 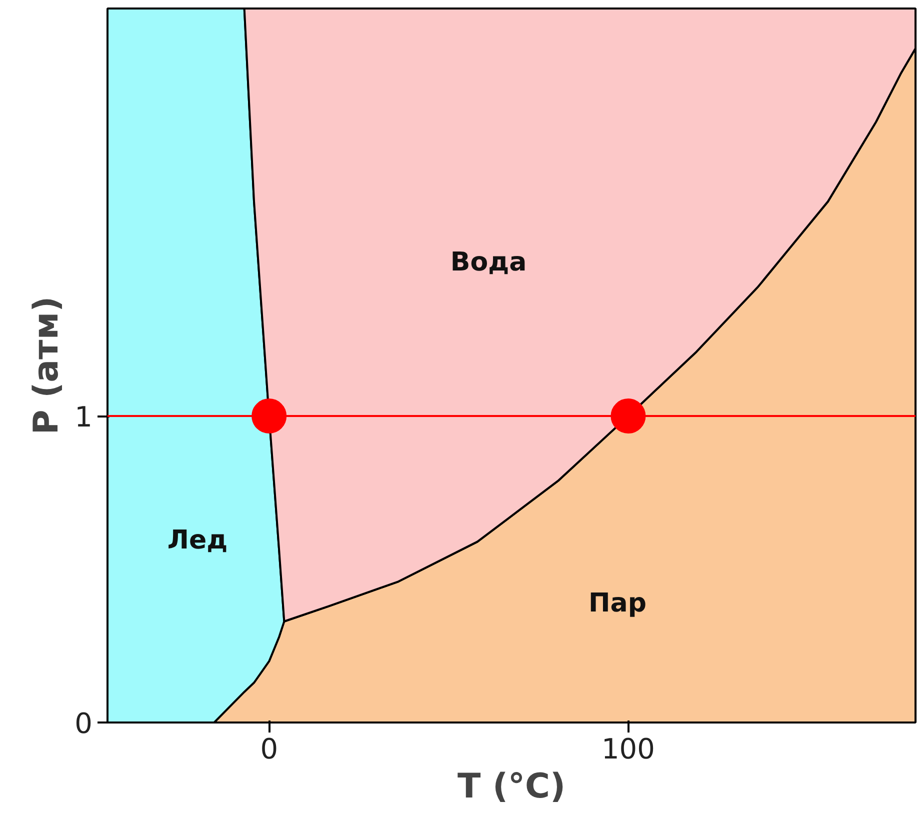 What do you see at coordinates (197, 541) in the screenshot?
I see `annotation: Лед` at bounding box center [197, 541].